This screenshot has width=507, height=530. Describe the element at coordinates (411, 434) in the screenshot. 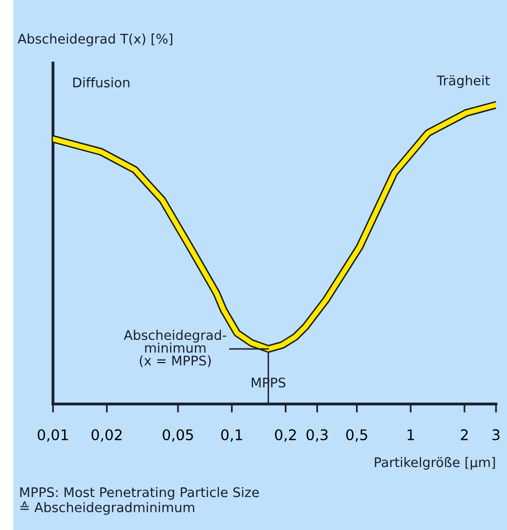

I see `x-tick-label: 1` at that location.